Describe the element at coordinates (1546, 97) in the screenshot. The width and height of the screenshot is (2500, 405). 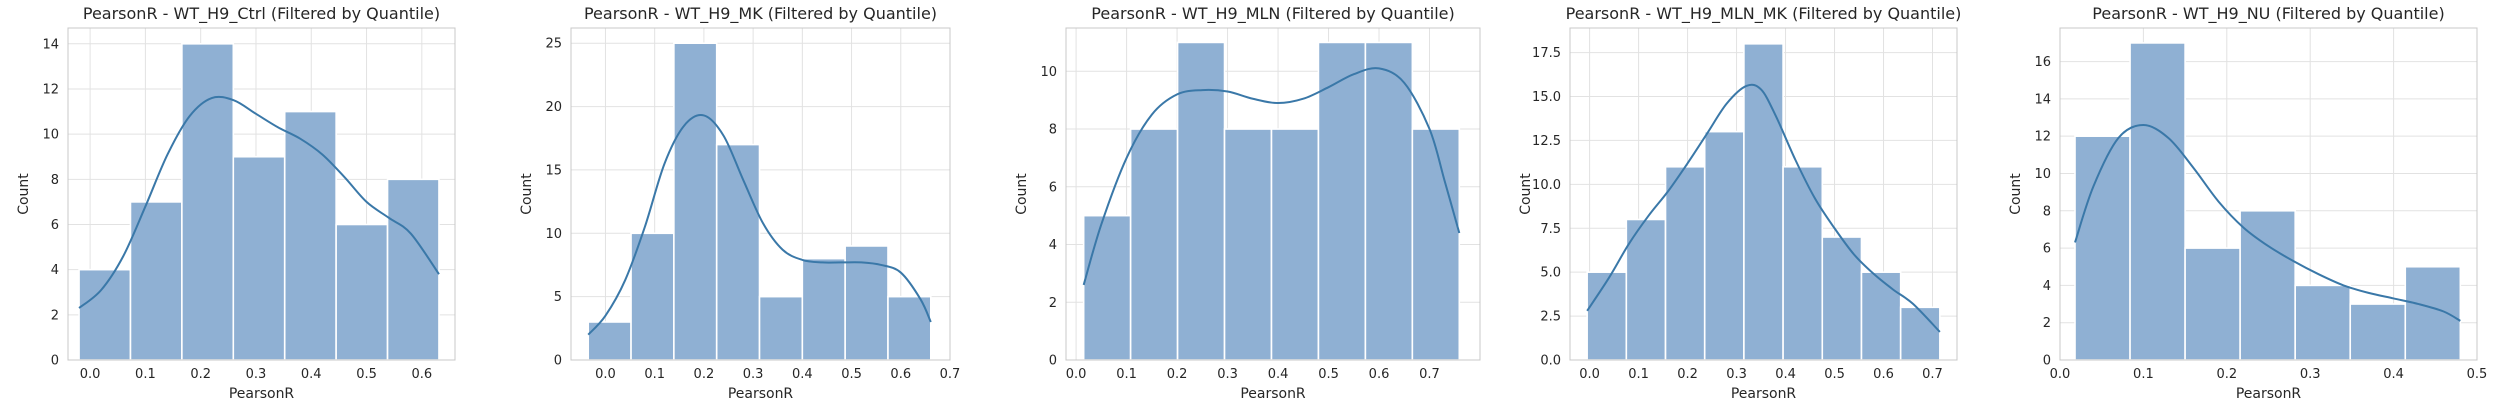
I see `y-tick-label: 15.0` at that location.